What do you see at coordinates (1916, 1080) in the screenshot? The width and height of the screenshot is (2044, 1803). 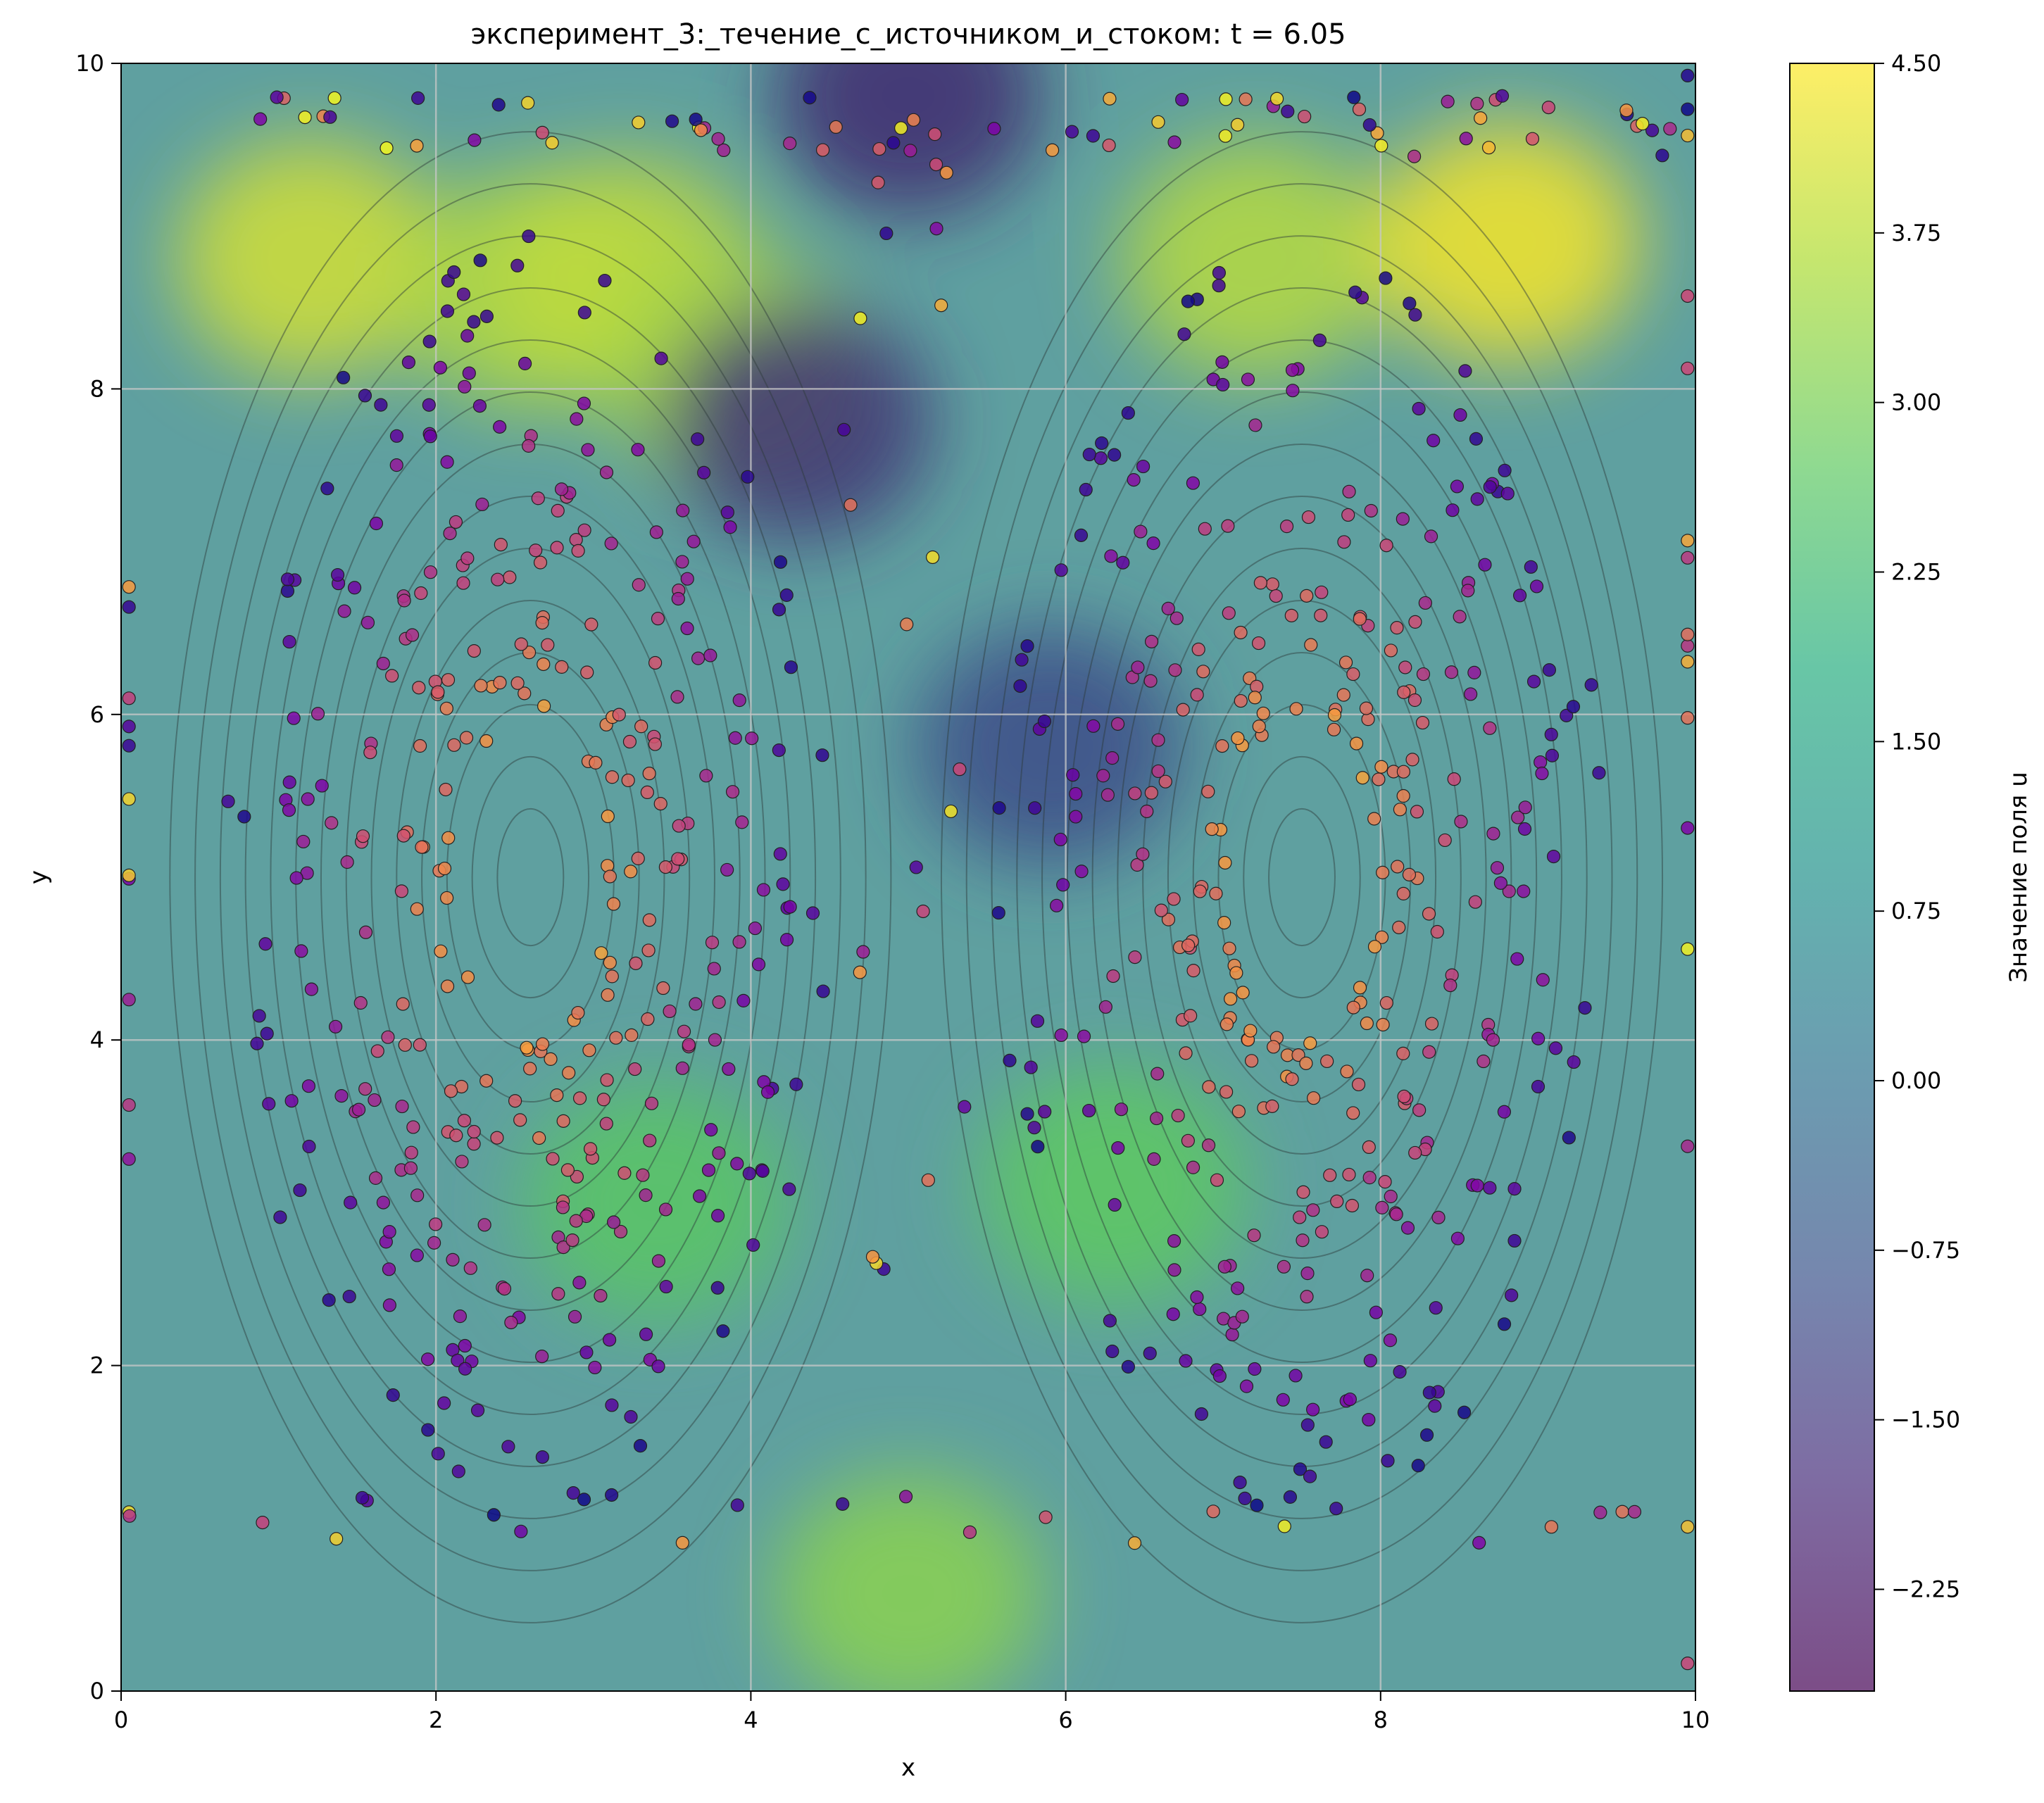 I see `colorbar-tick-label-6: 0.00` at bounding box center [1916, 1080].